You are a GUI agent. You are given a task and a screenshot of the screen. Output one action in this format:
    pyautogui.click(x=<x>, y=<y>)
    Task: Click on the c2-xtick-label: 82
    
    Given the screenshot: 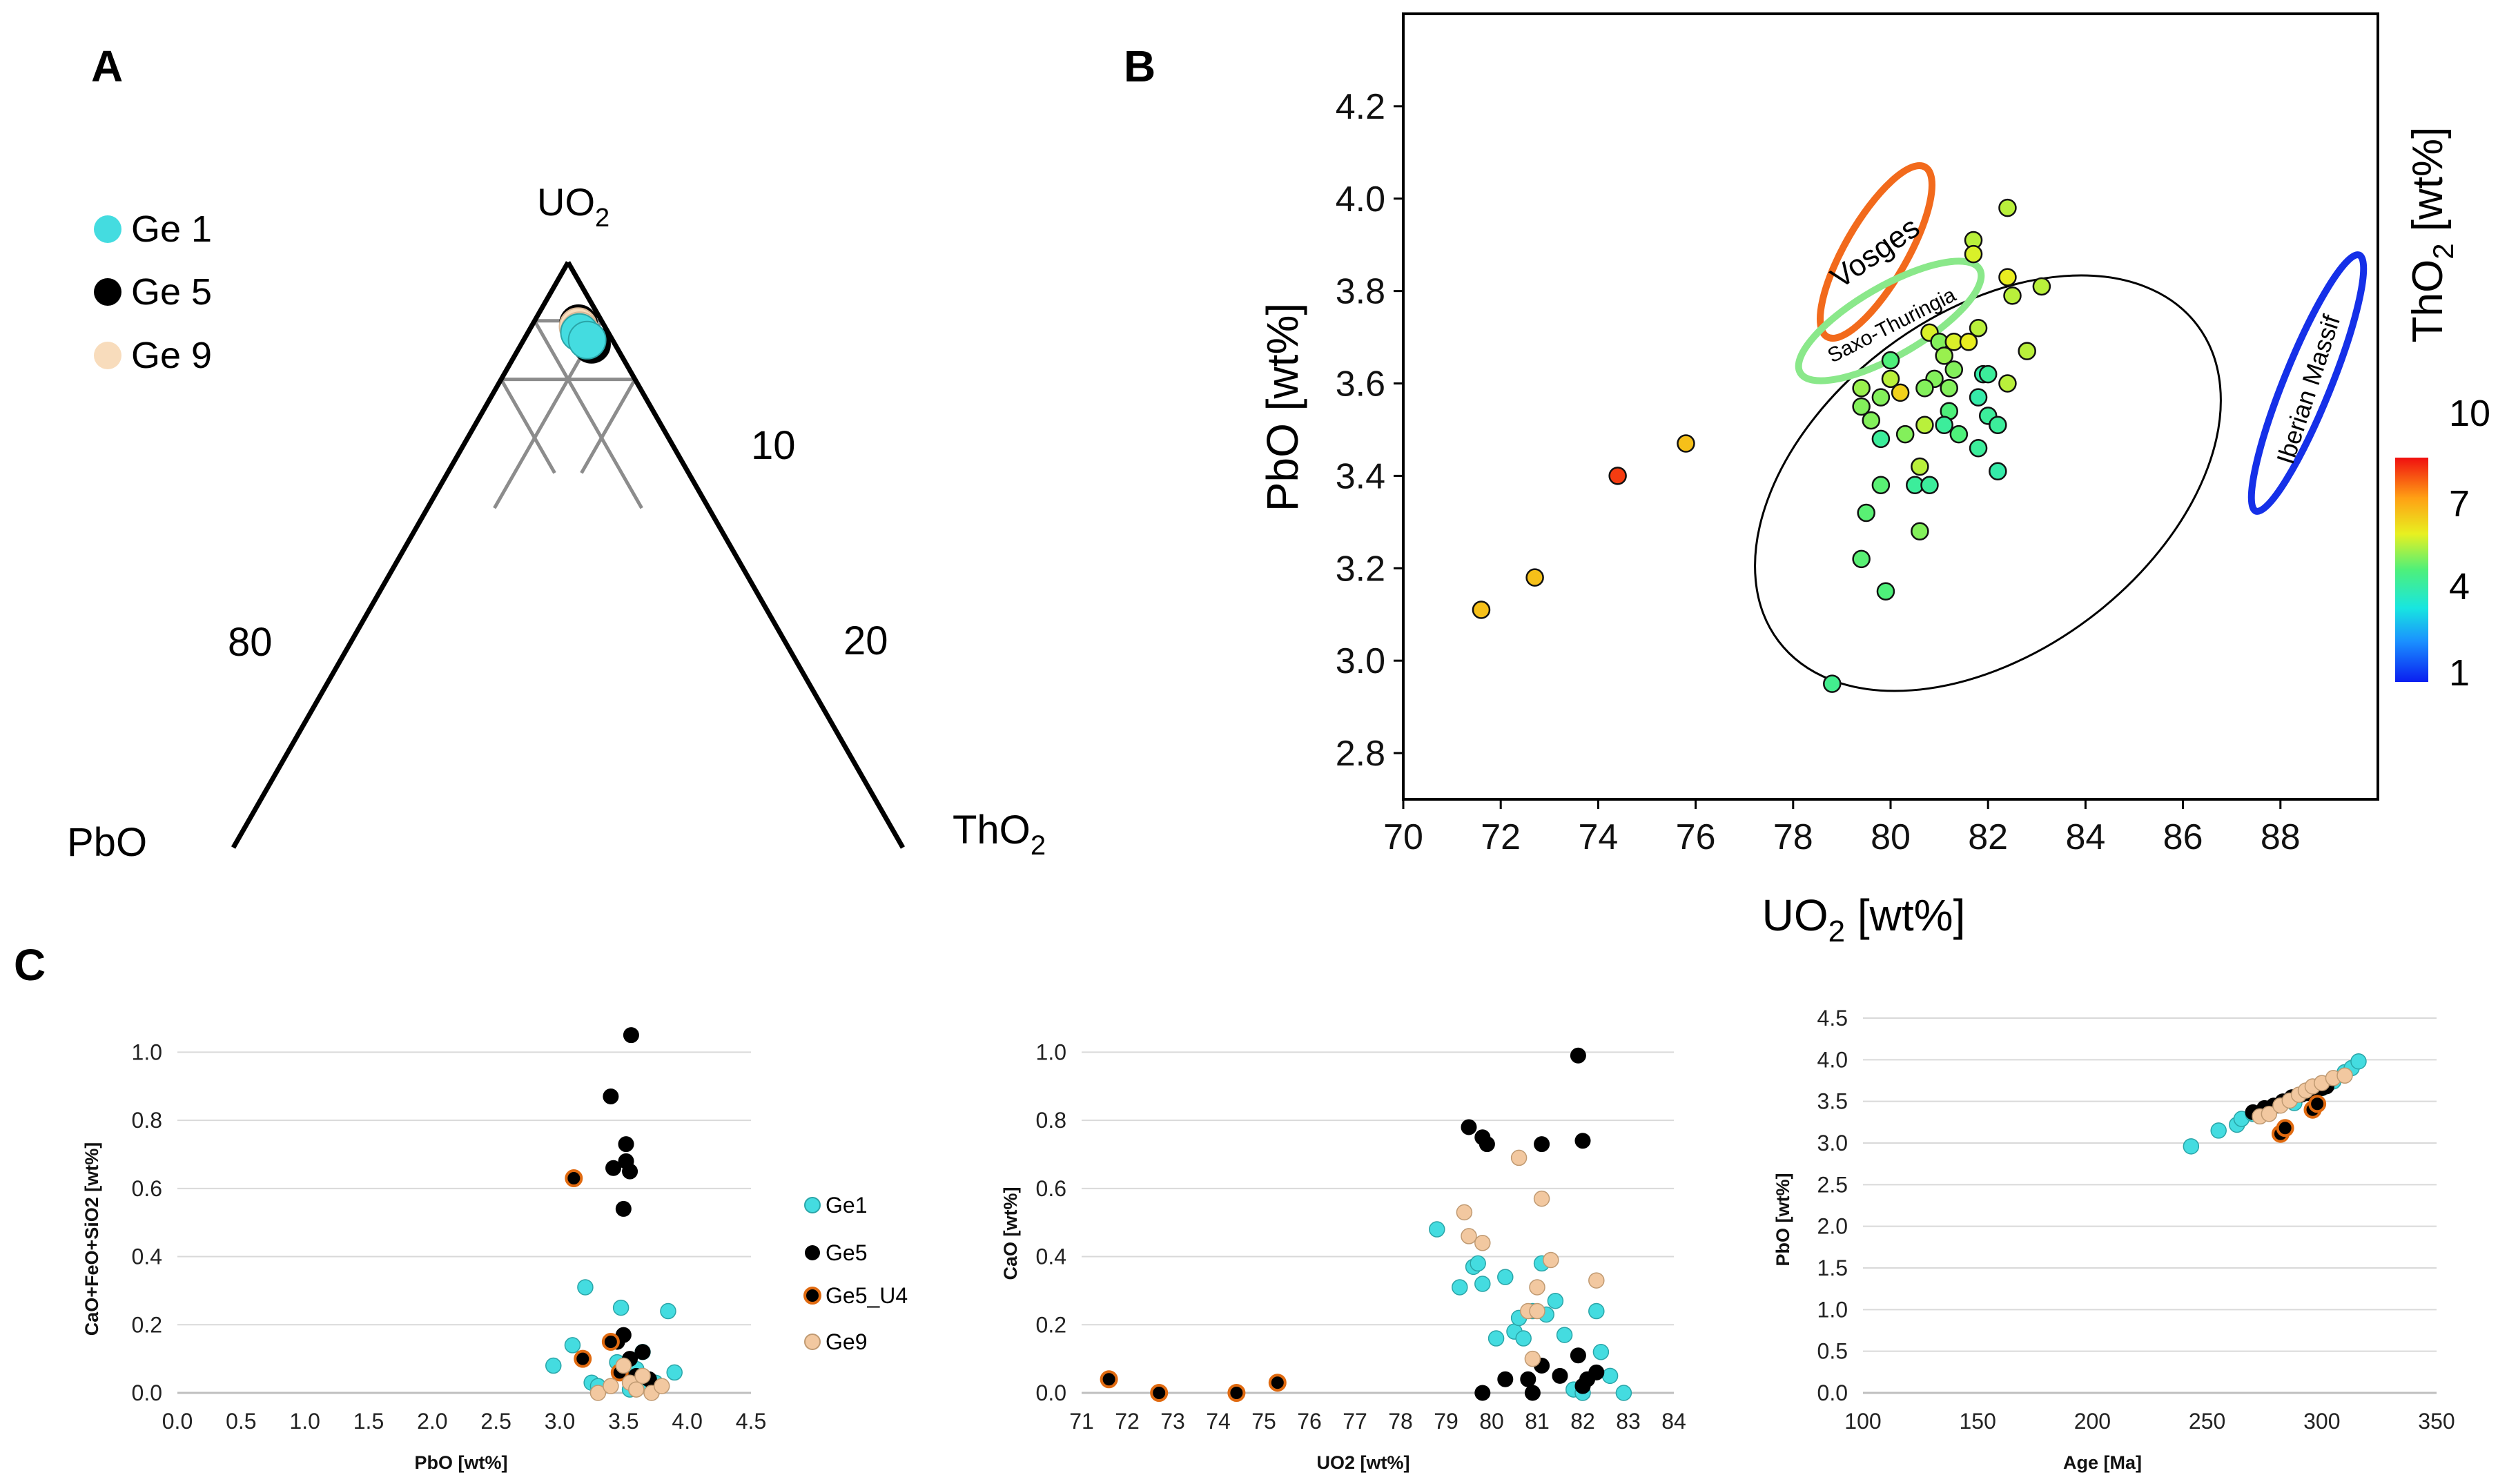 What is the action you would take?
    pyautogui.click(x=1583, y=1422)
    